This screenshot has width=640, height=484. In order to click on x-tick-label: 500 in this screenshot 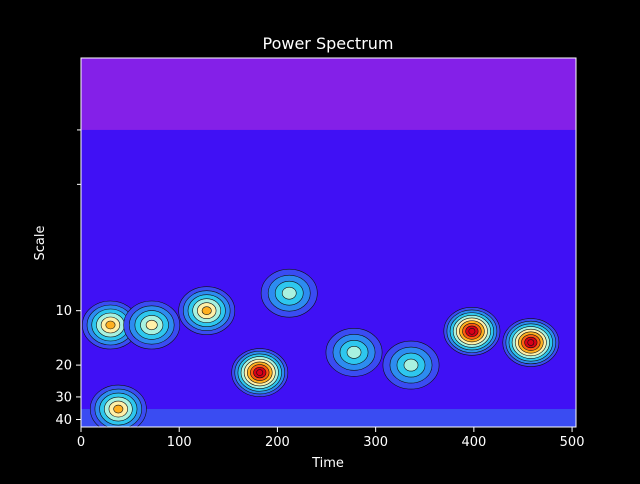, I will do `click(572, 442)`.